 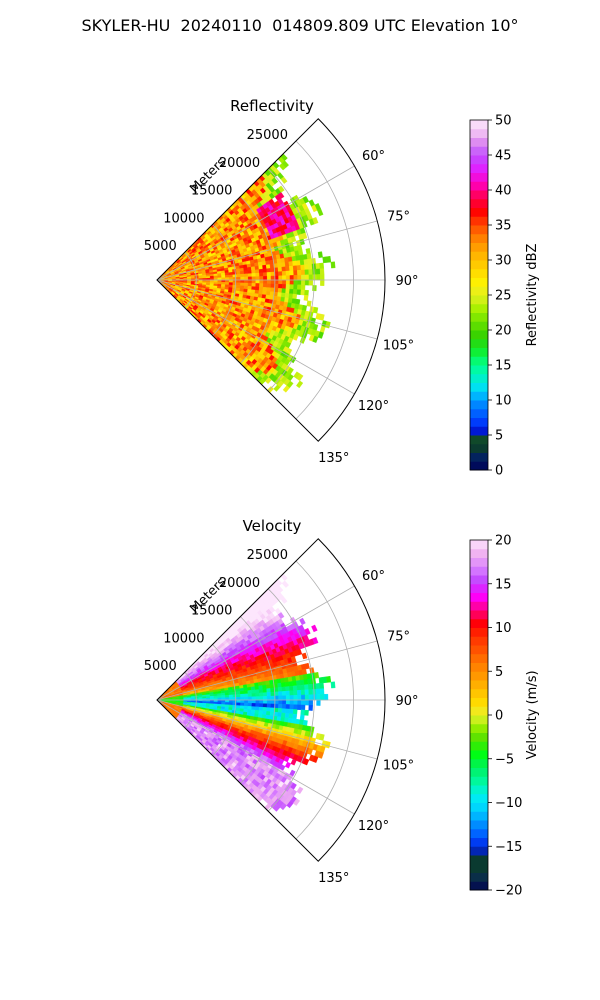 What do you see at coordinates (398, 216) in the screenshot?
I see `azimuth-tick-label: 75°` at bounding box center [398, 216].